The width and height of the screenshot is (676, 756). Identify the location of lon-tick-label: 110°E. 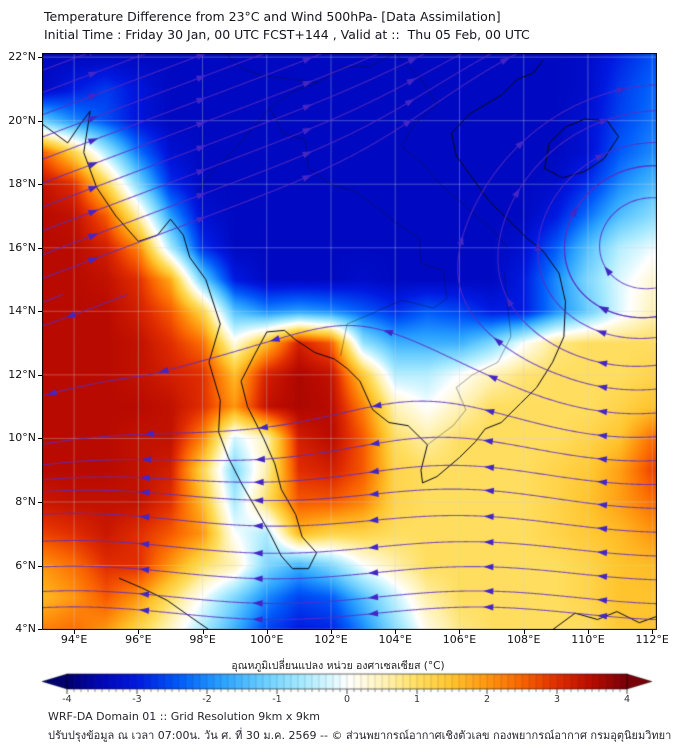
(588, 639).